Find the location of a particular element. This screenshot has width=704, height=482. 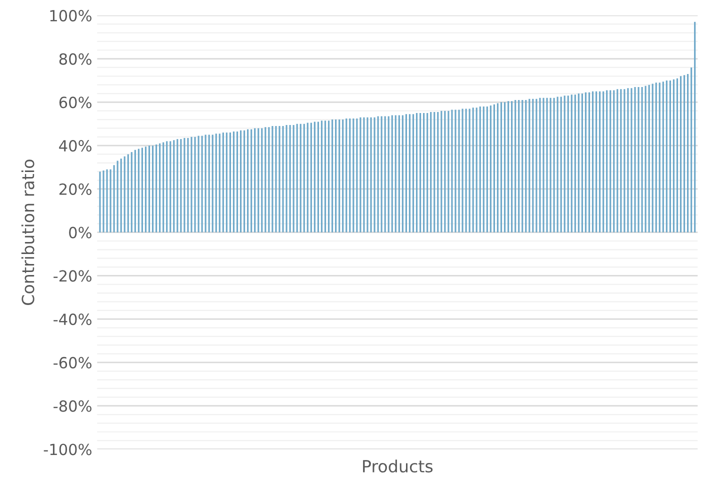

y-tick-label: 100% is located at coordinates (71, 16).